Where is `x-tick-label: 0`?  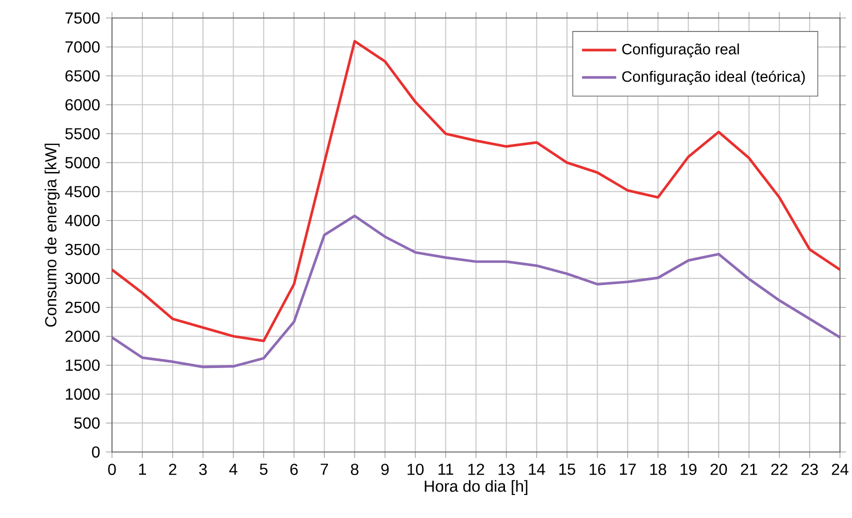 x-tick-label: 0 is located at coordinates (112, 470).